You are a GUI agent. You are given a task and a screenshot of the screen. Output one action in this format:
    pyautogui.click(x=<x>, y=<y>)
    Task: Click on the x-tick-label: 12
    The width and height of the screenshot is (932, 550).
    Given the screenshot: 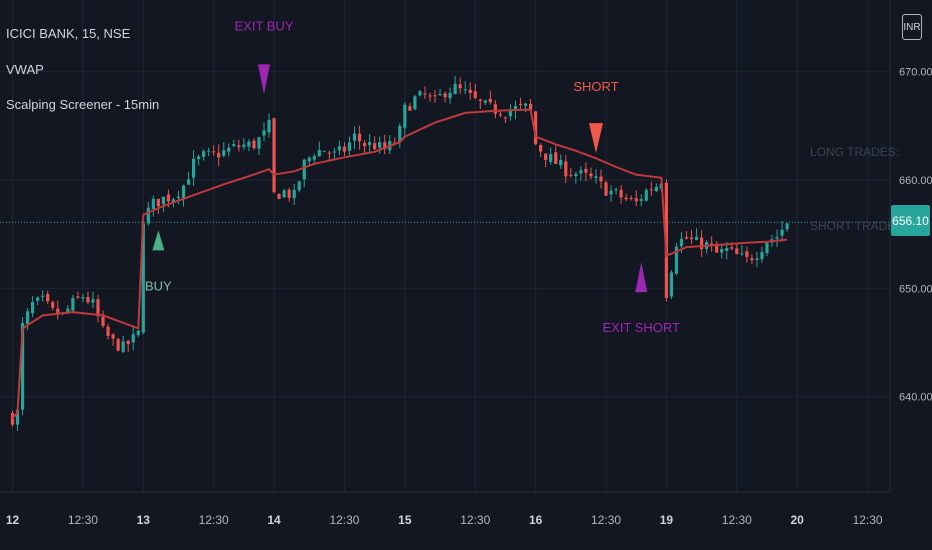 What is the action you would take?
    pyautogui.click(x=13, y=520)
    